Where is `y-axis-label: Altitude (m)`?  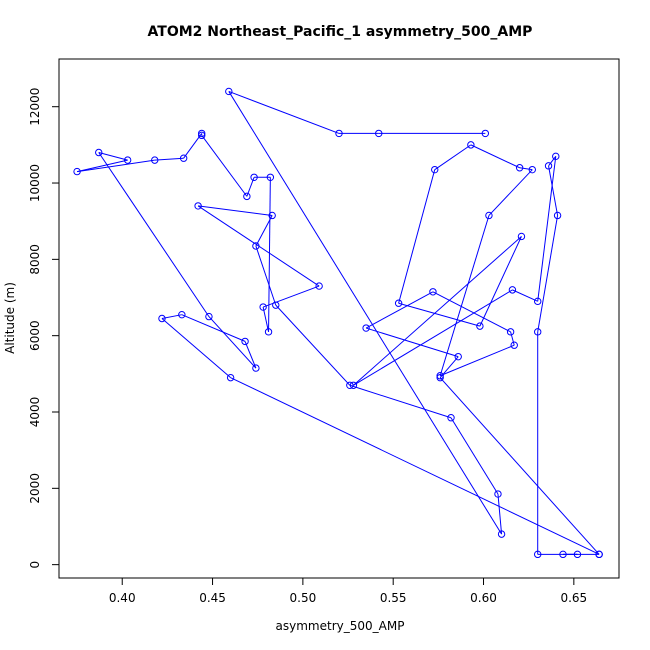
y-axis-label: Altitude (m) is located at coordinates (10, 318).